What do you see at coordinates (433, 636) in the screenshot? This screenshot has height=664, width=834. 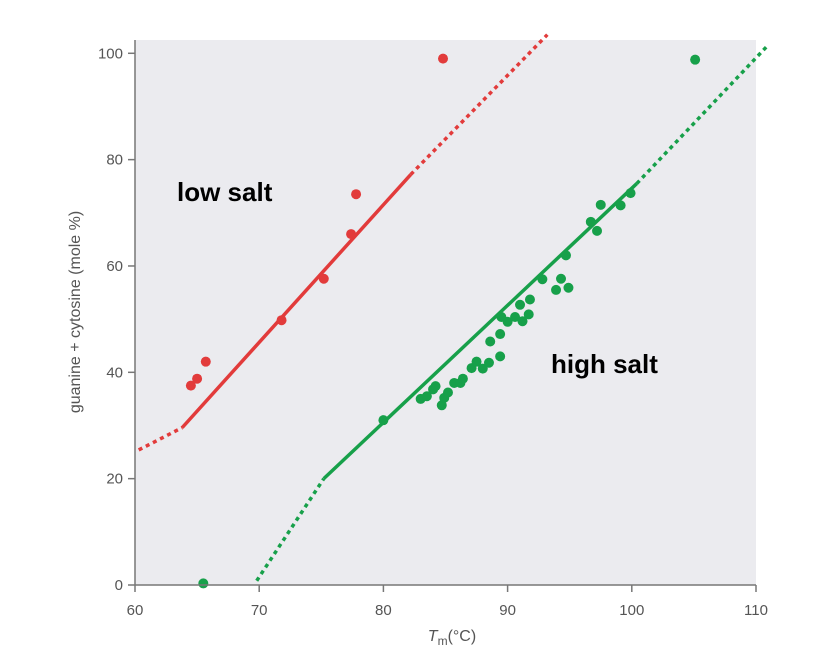 I see `x-axis-title-symbol: T` at bounding box center [433, 636].